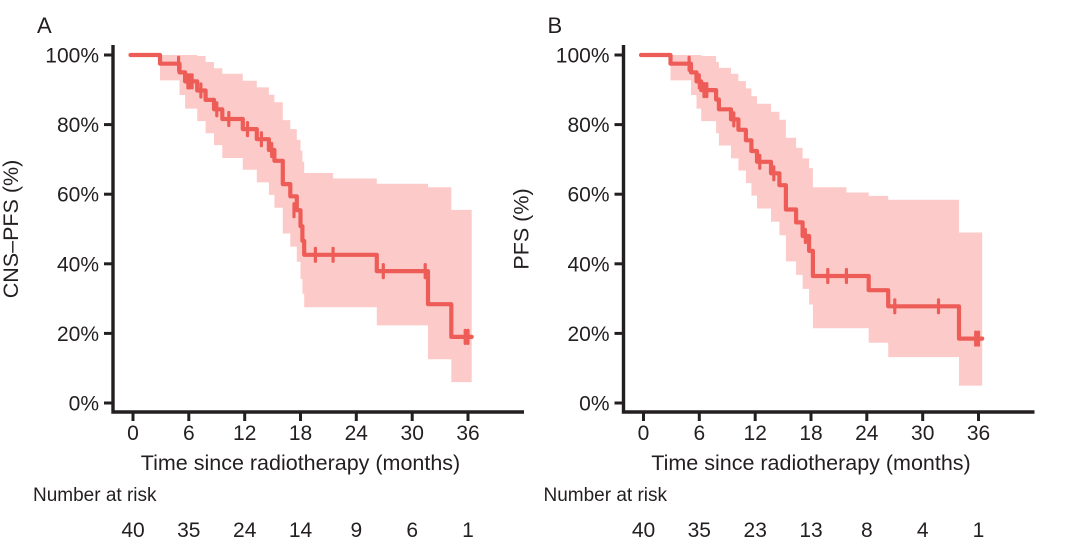  Describe the element at coordinates (522, 228) in the screenshot. I see `y-axis-title: PFS (%)` at that location.